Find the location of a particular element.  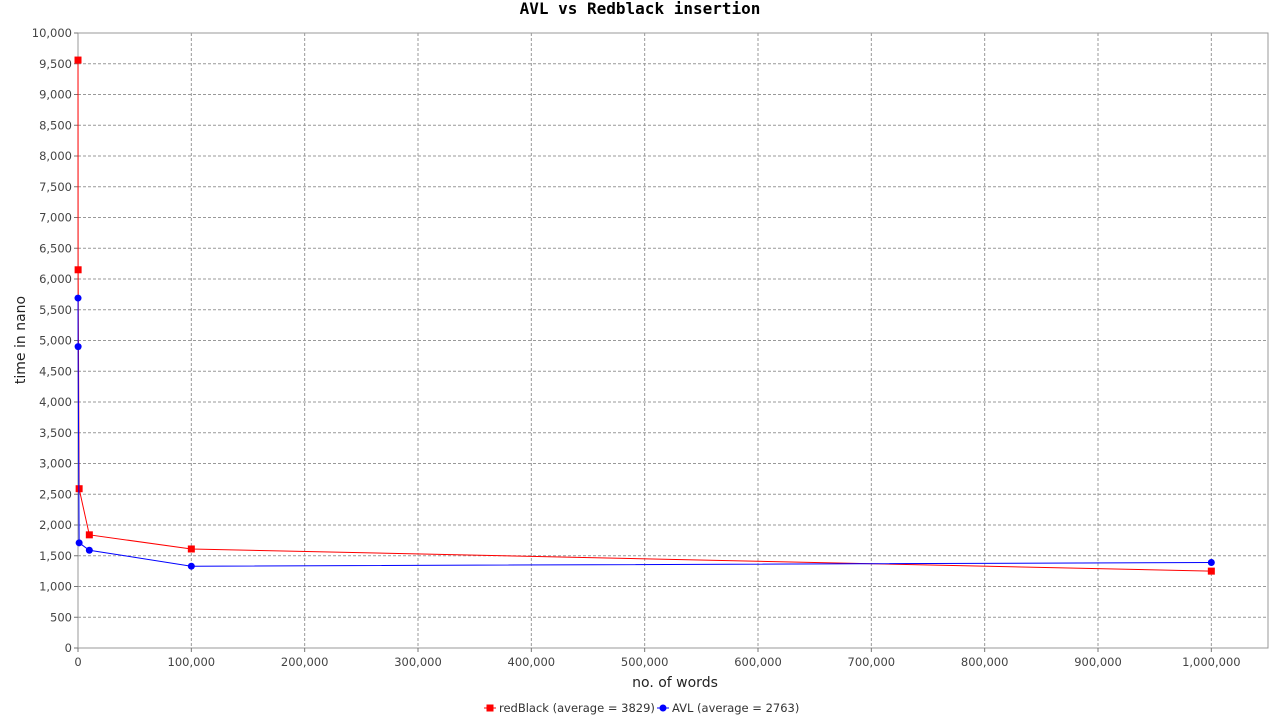

y-tick-label: 8,000 is located at coordinates (55, 156).